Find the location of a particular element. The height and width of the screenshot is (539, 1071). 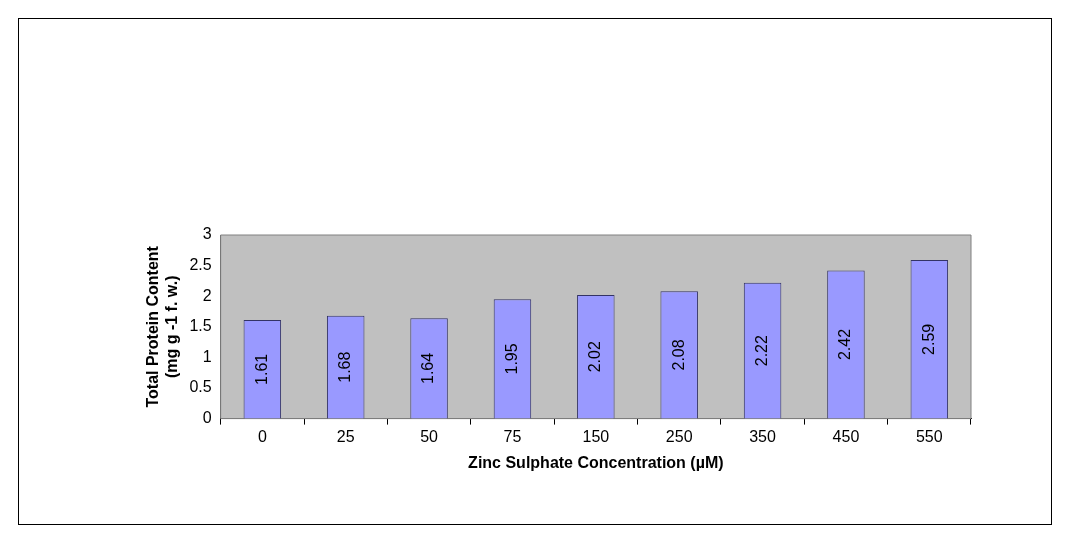

y-tick-label: 2 is located at coordinates (207, 295).